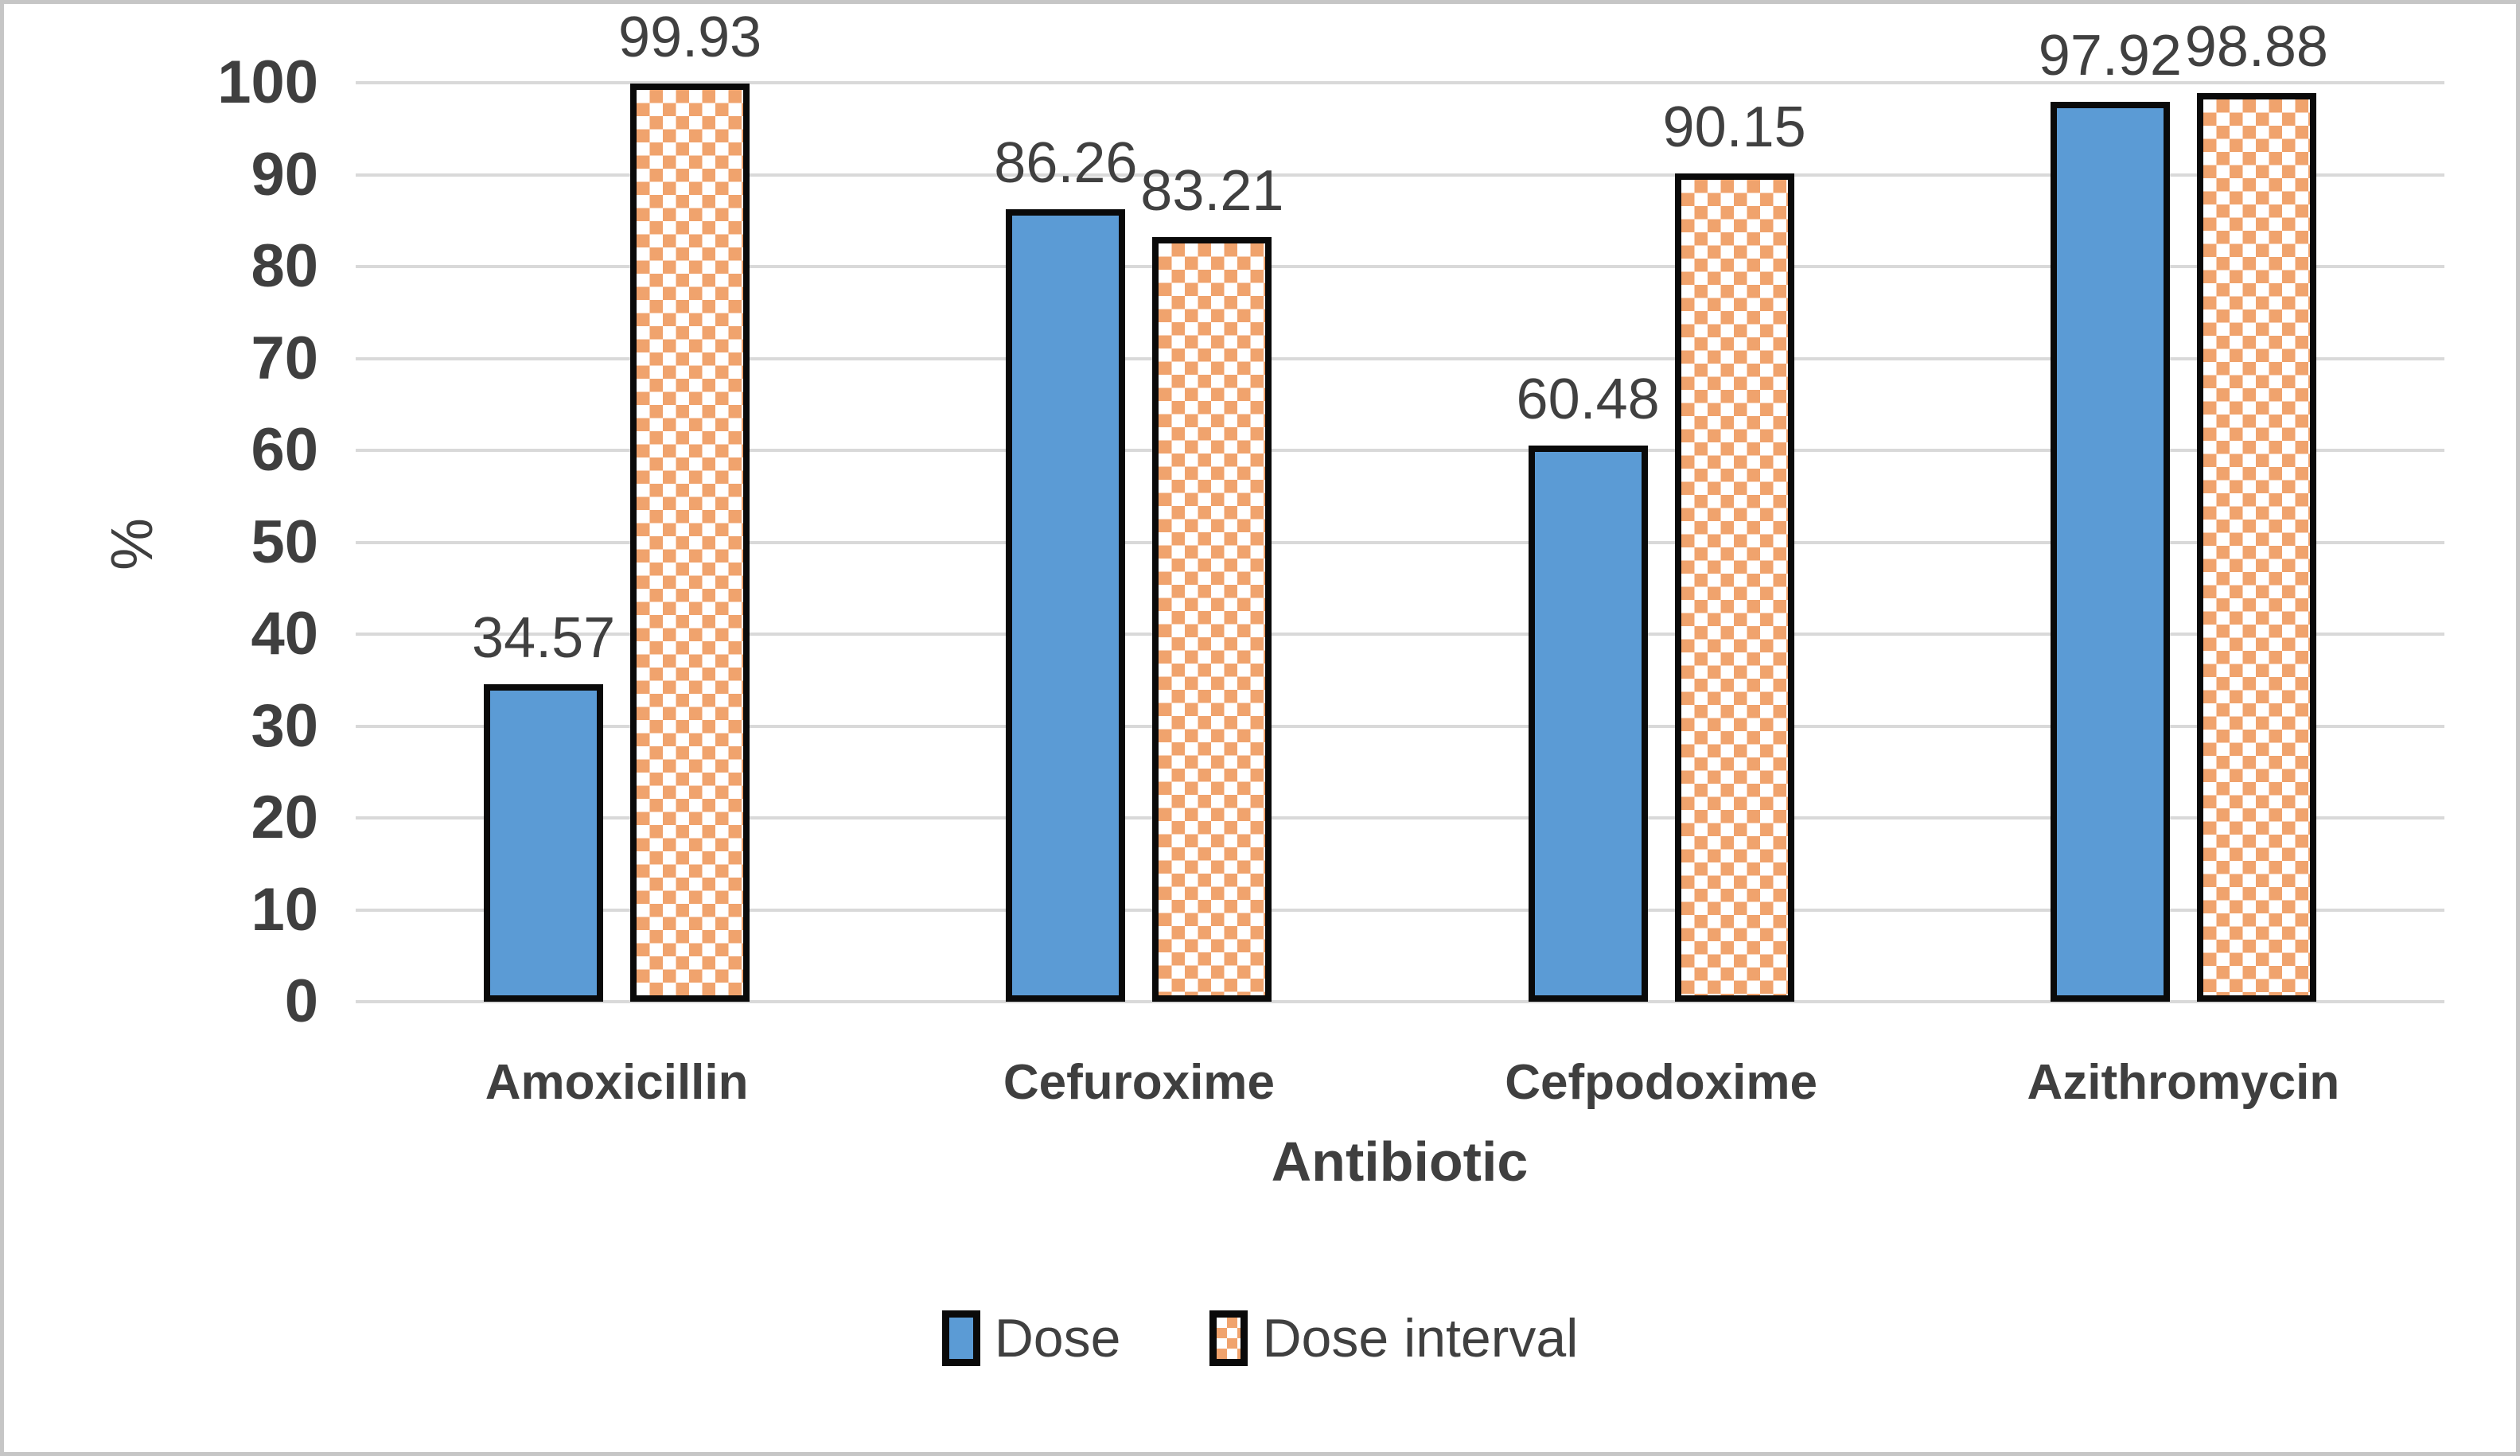  What do you see at coordinates (544, 637) in the screenshot?
I see `data-label-dose-amoxicillin: 34.57` at bounding box center [544, 637].